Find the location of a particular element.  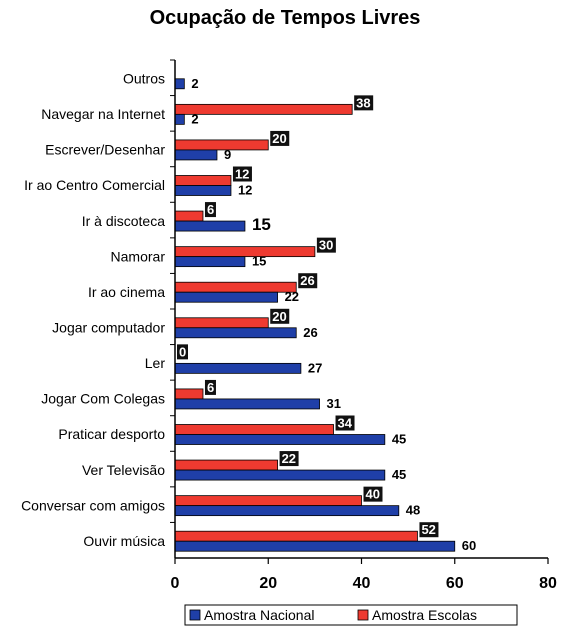

data-label-escolas: 22 is located at coordinates (289, 458).